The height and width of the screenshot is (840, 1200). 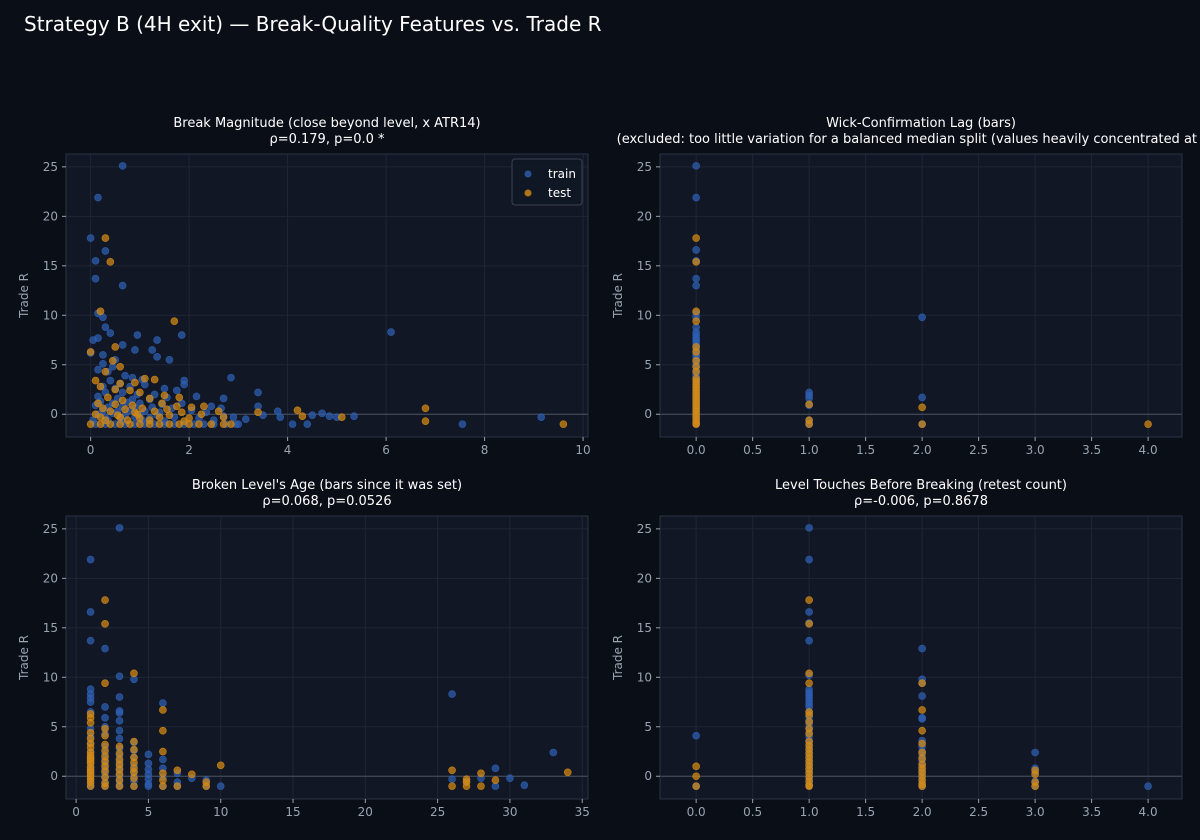 What do you see at coordinates (562, 174) in the screenshot?
I see `legend-label-train: train` at bounding box center [562, 174].